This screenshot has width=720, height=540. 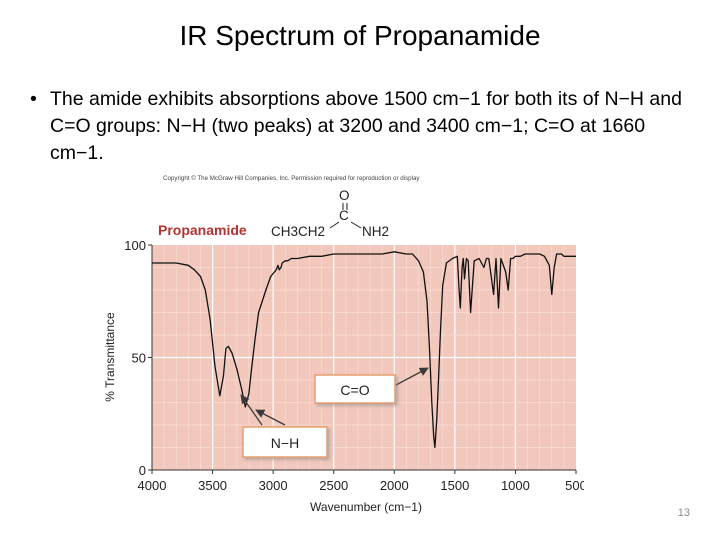 What do you see at coordinates (135, 245) in the screenshot?
I see `y-tick-label: 100` at bounding box center [135, 245].